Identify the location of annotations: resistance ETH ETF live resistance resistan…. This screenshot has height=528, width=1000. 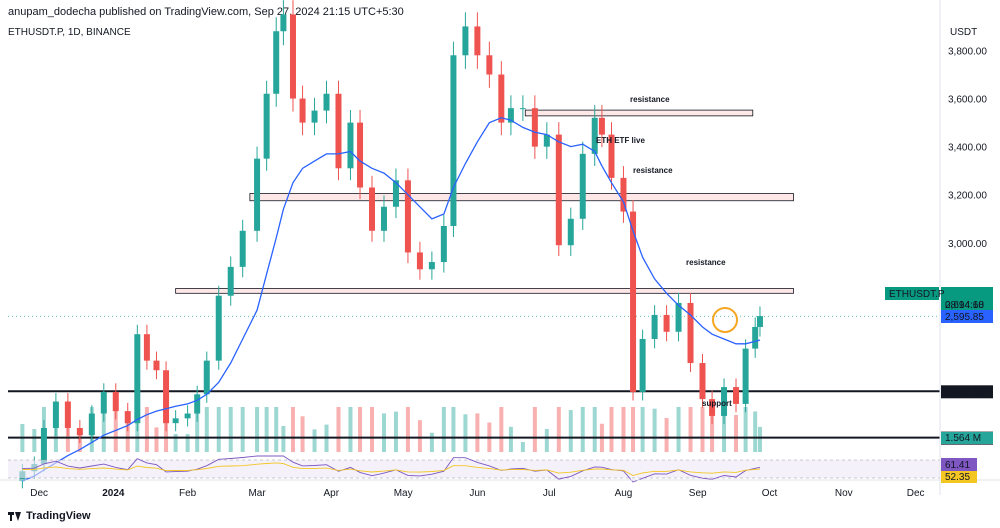
(667, 251).